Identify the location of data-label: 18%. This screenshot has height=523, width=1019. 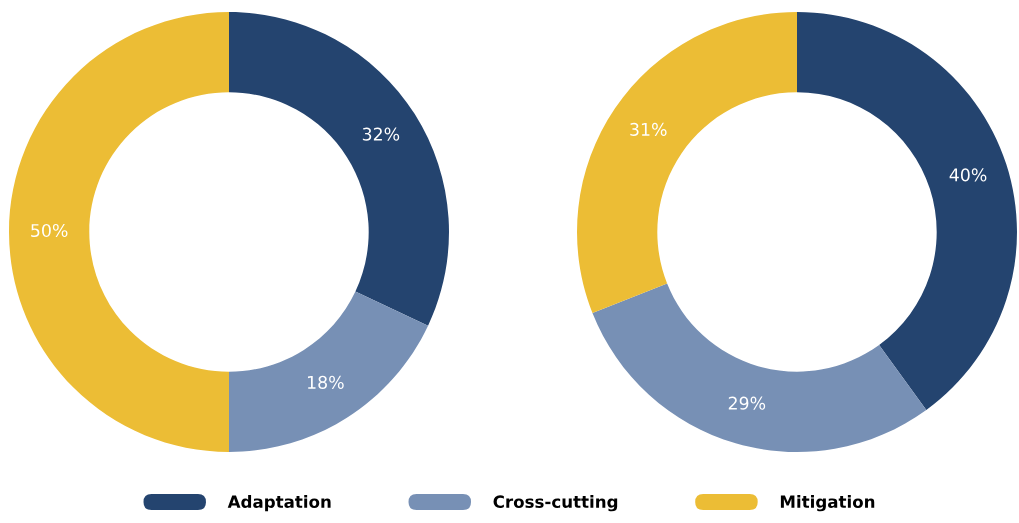
(325, 382).